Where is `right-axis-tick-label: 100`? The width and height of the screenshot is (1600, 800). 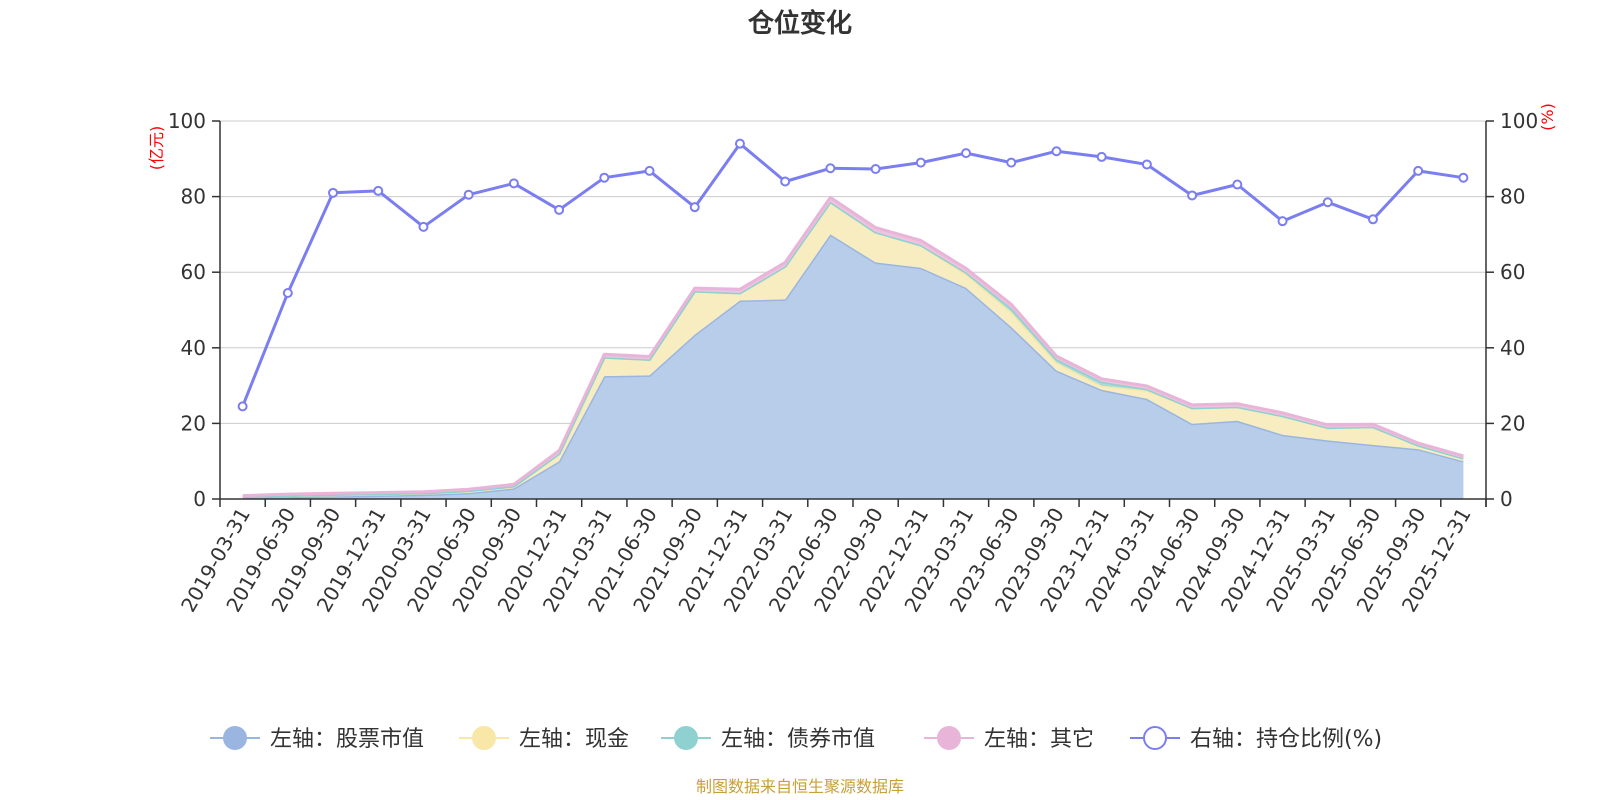 right-axis-tick-label: 100 is located at coordinates (1519, 121).